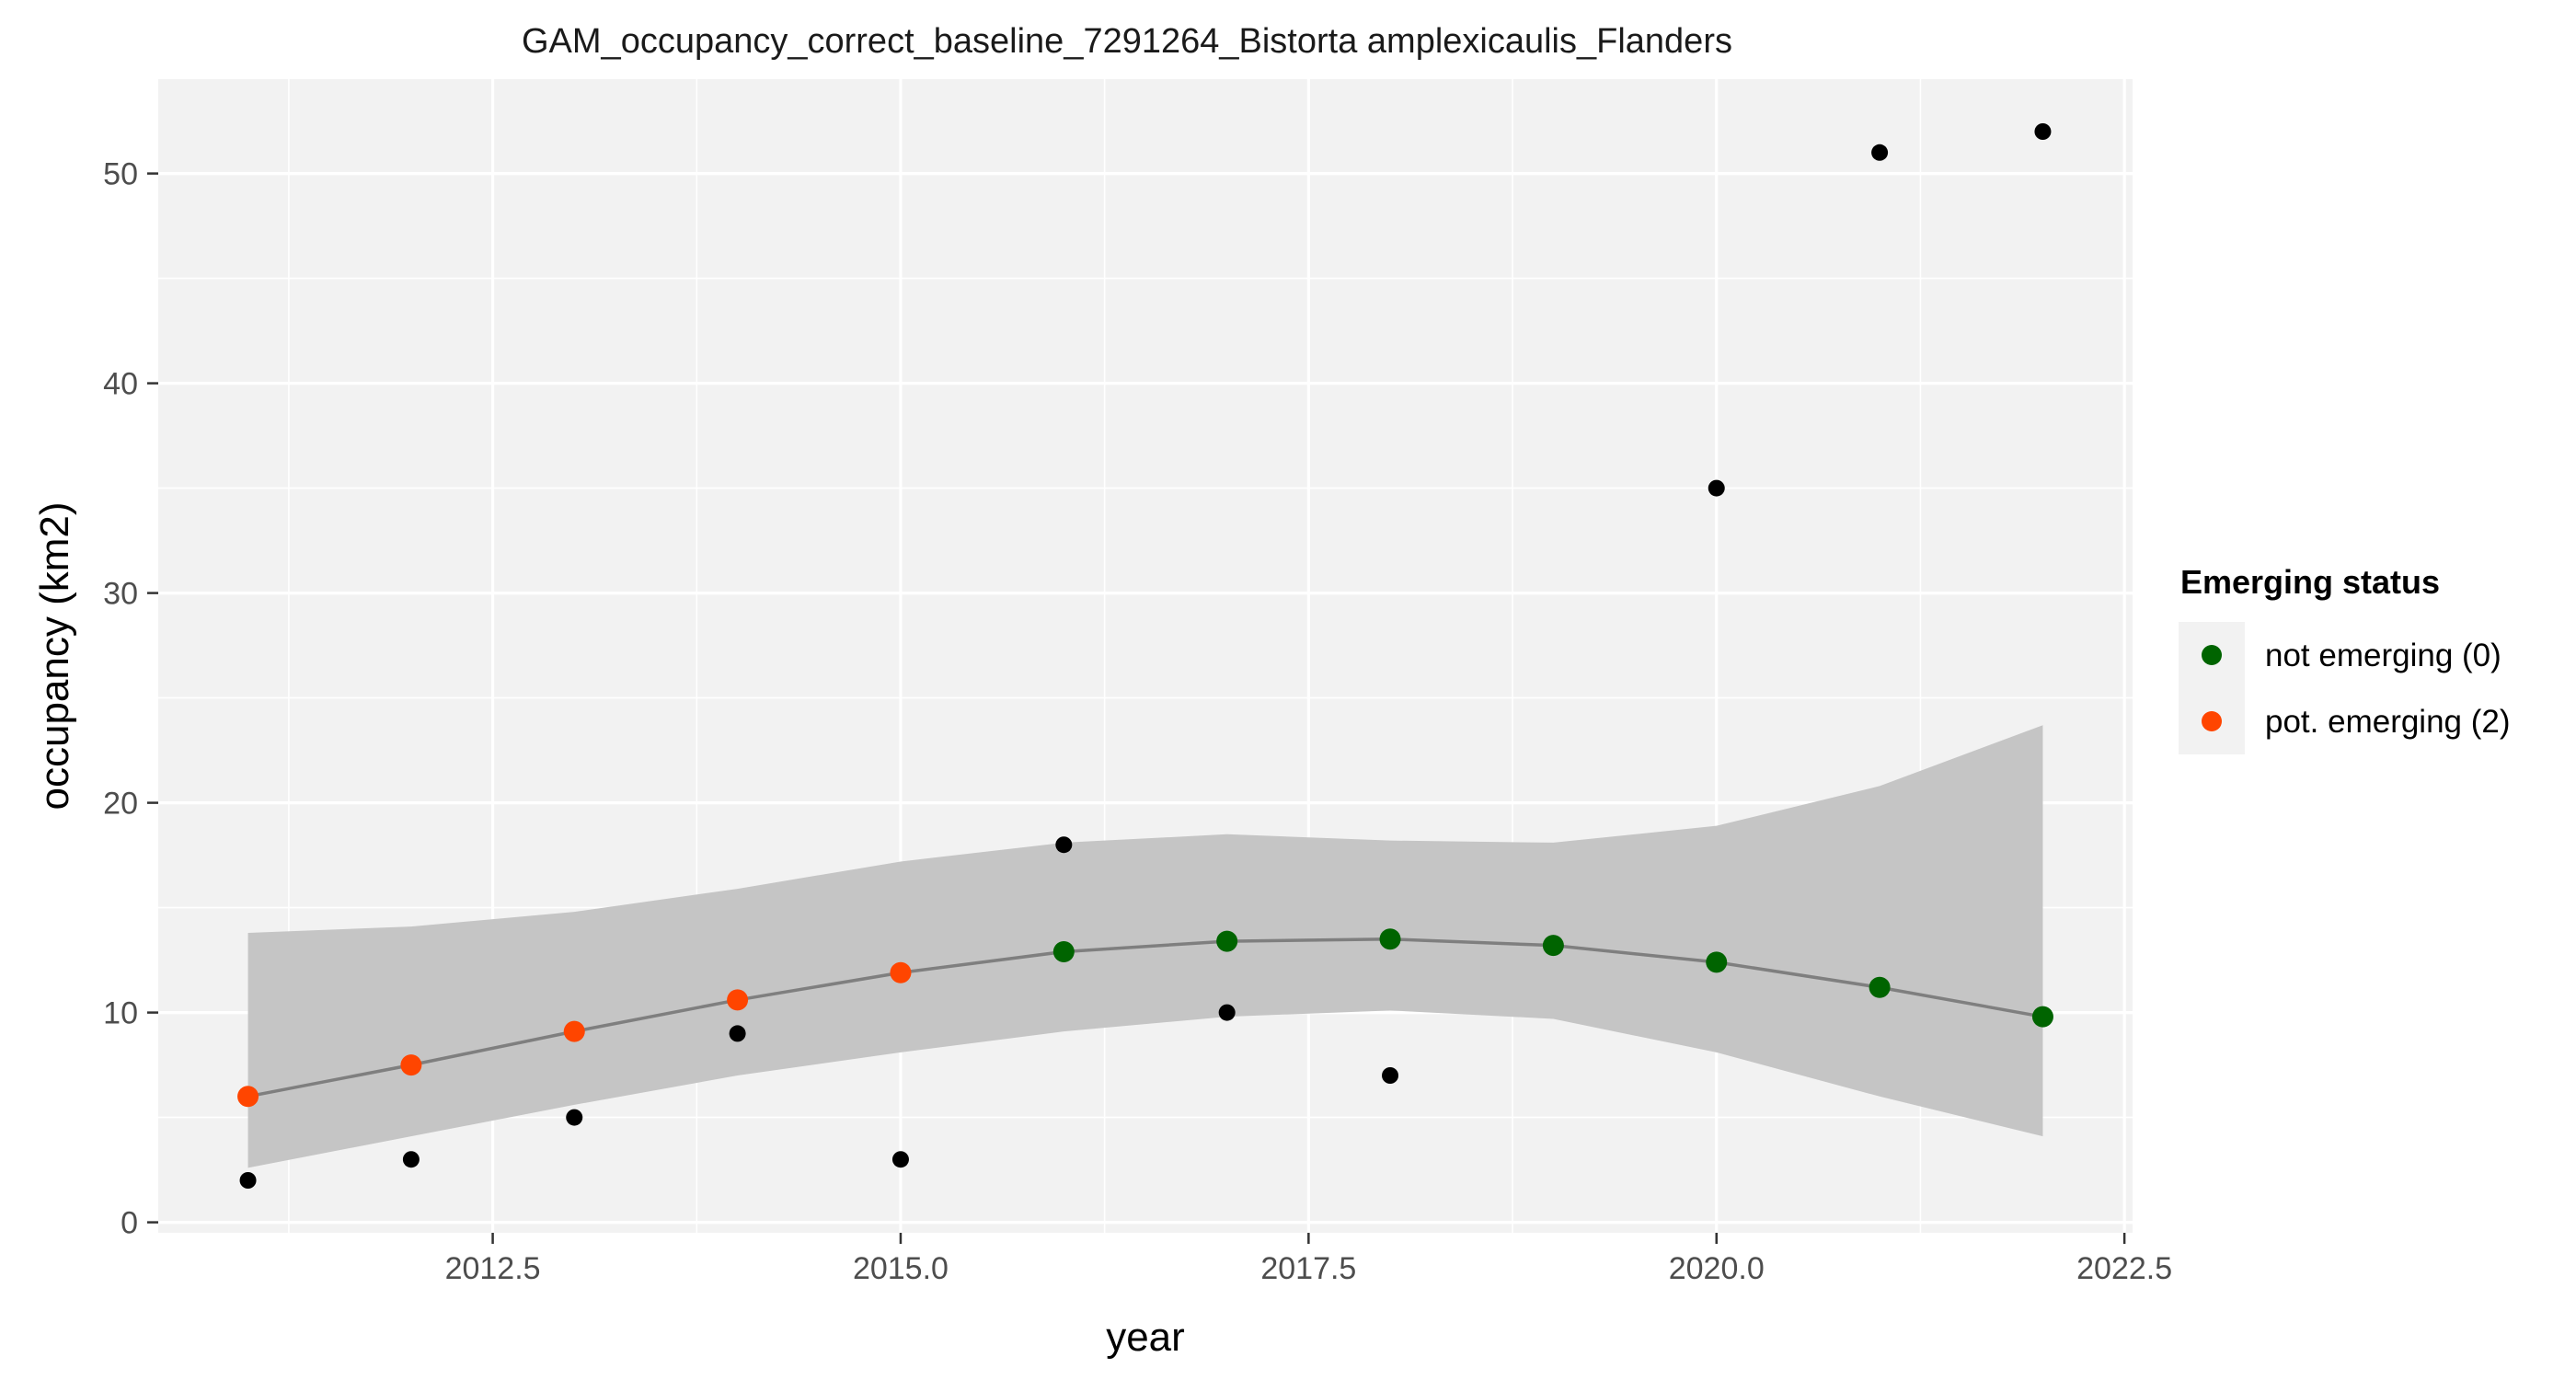 The width and height of the screenshot is (2576, 1380). I want to click on x-tick-label: 2012.5, so click(493, 1268).